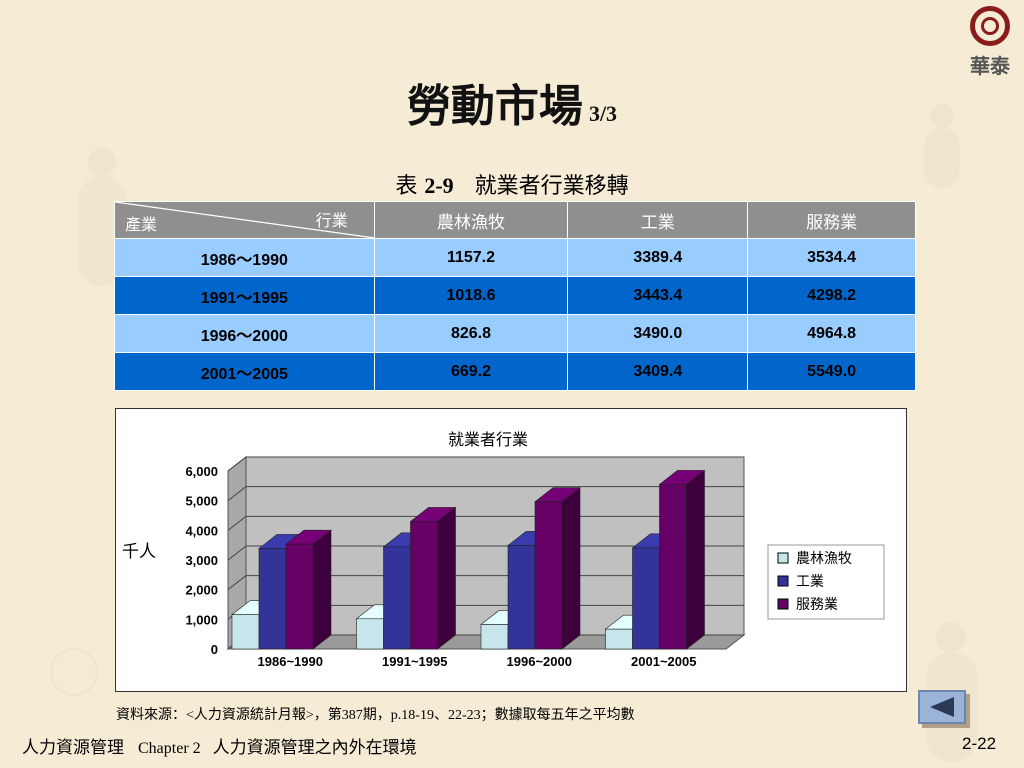 The image size is (1024, 768). What do you see at coordinates (290, 661) in the screenshot?
I see `chart-x-tick-label: 1986~1990` at bounding box center [290, 661].